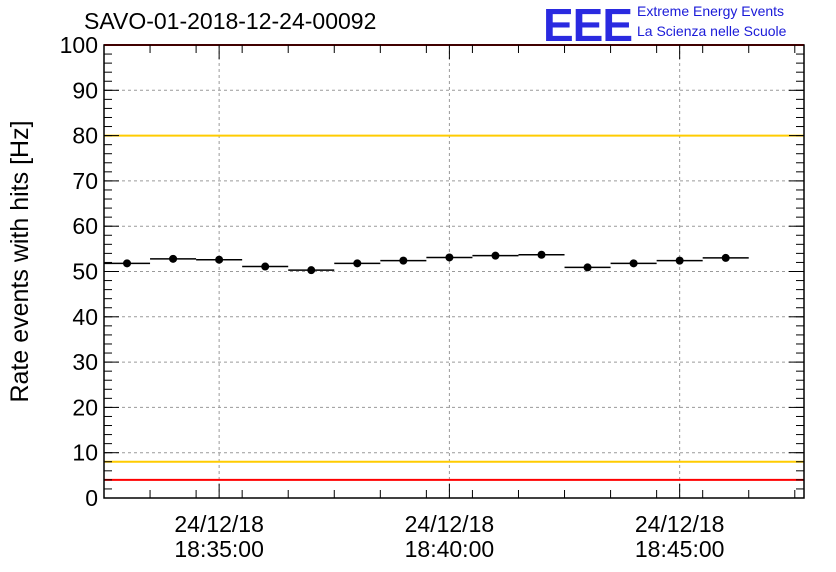 The height and width of the screenshot is (572, 836). I want to click on y-tick-label: 60, so click(85, 226).